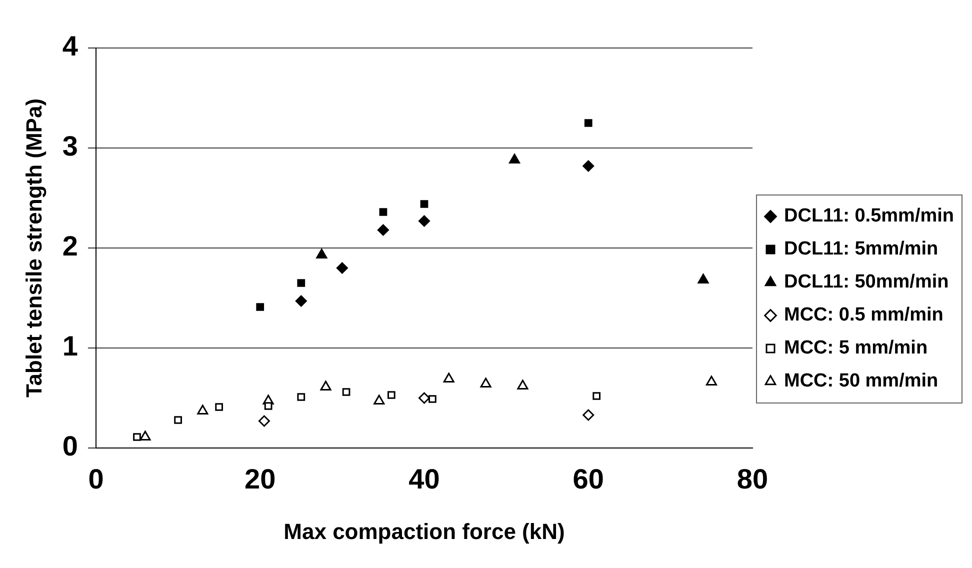 The height and width of the screenshot is (568, 972). Describe the element at coordinates (70, 246) in the screenshot. I see `y-tick-label: 2` at that location.